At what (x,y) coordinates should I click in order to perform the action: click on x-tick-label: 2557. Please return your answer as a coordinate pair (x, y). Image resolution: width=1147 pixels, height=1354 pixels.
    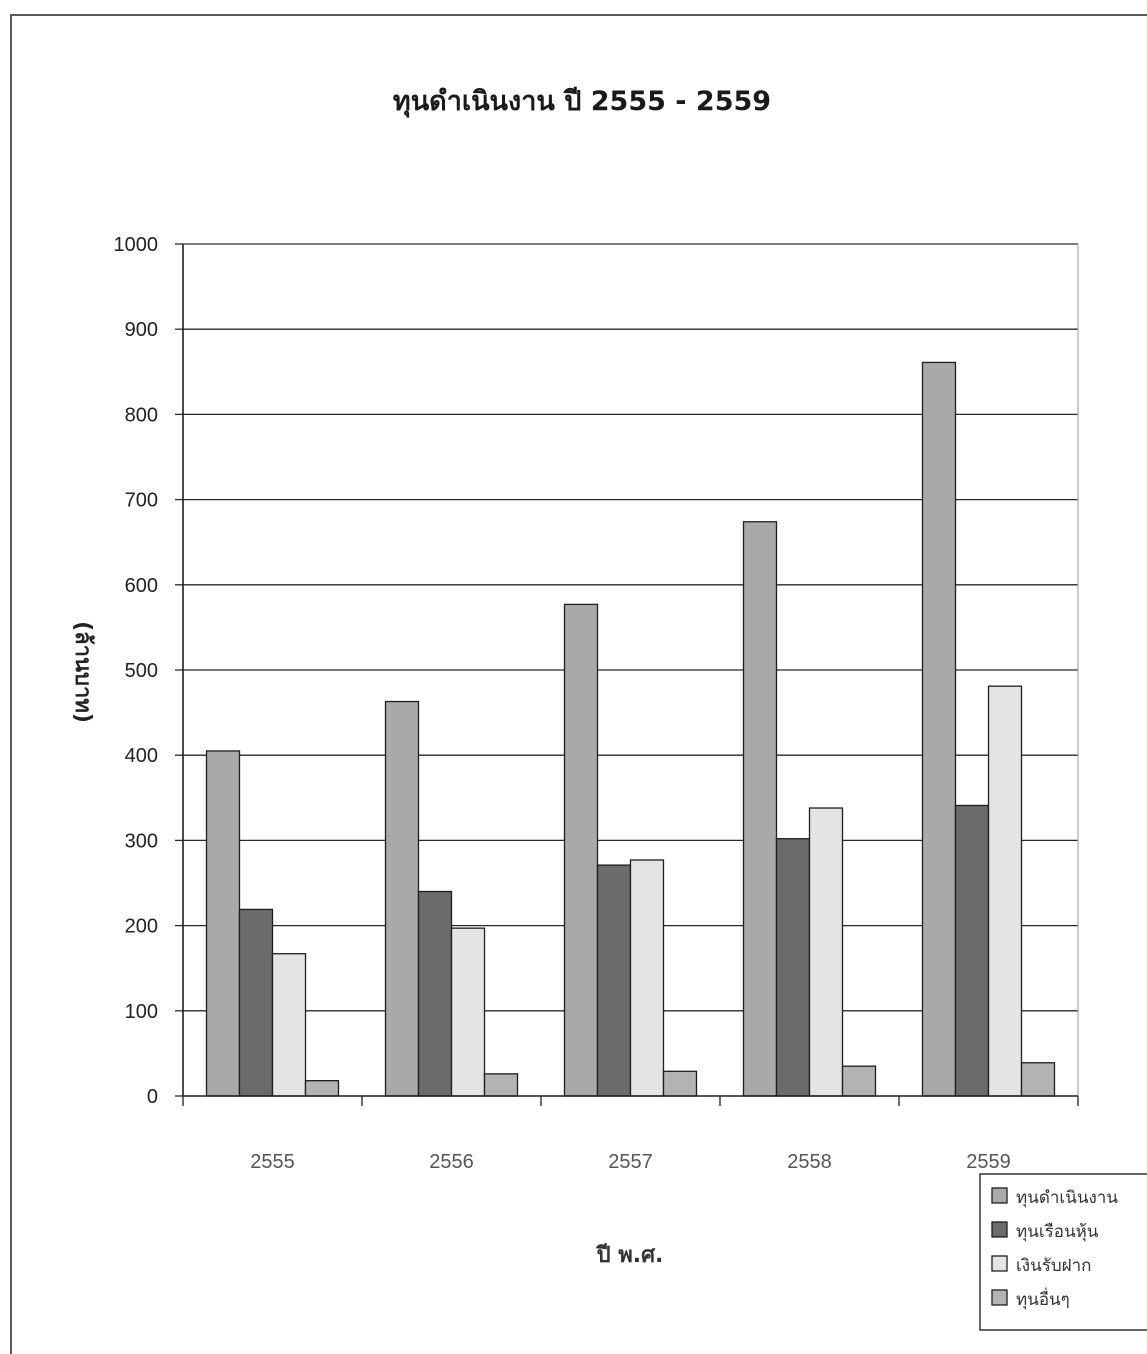
    Looking at the image, I should click on (630, 1162).